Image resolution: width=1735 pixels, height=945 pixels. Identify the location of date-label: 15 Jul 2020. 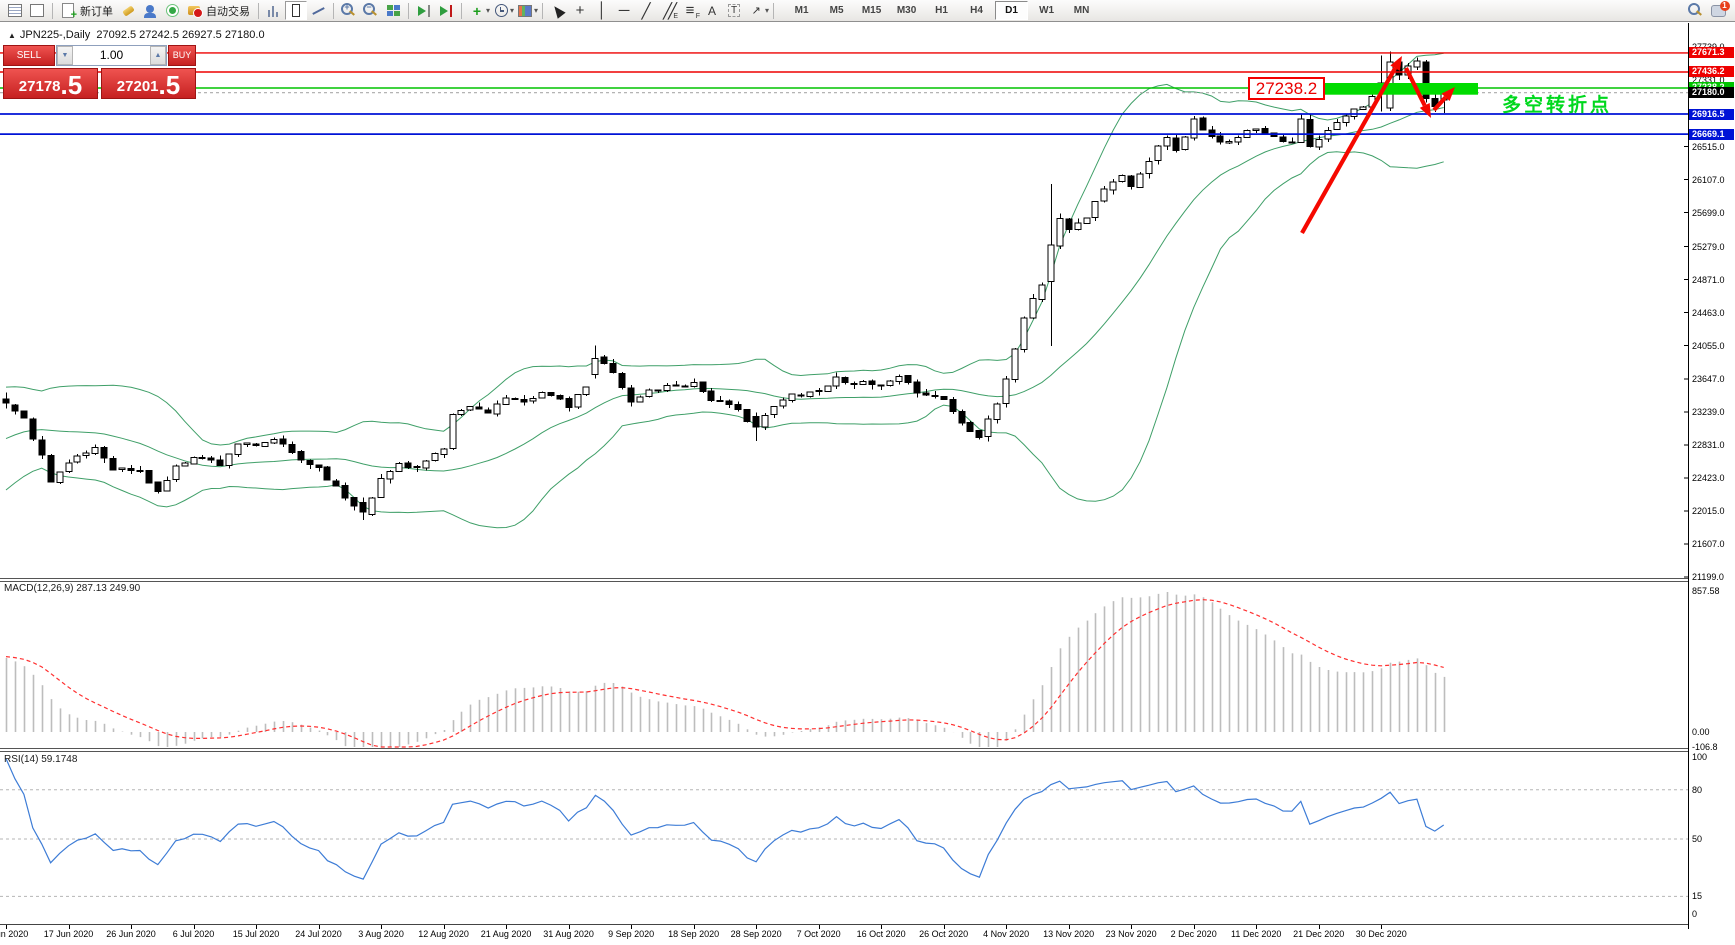
(256, 934).